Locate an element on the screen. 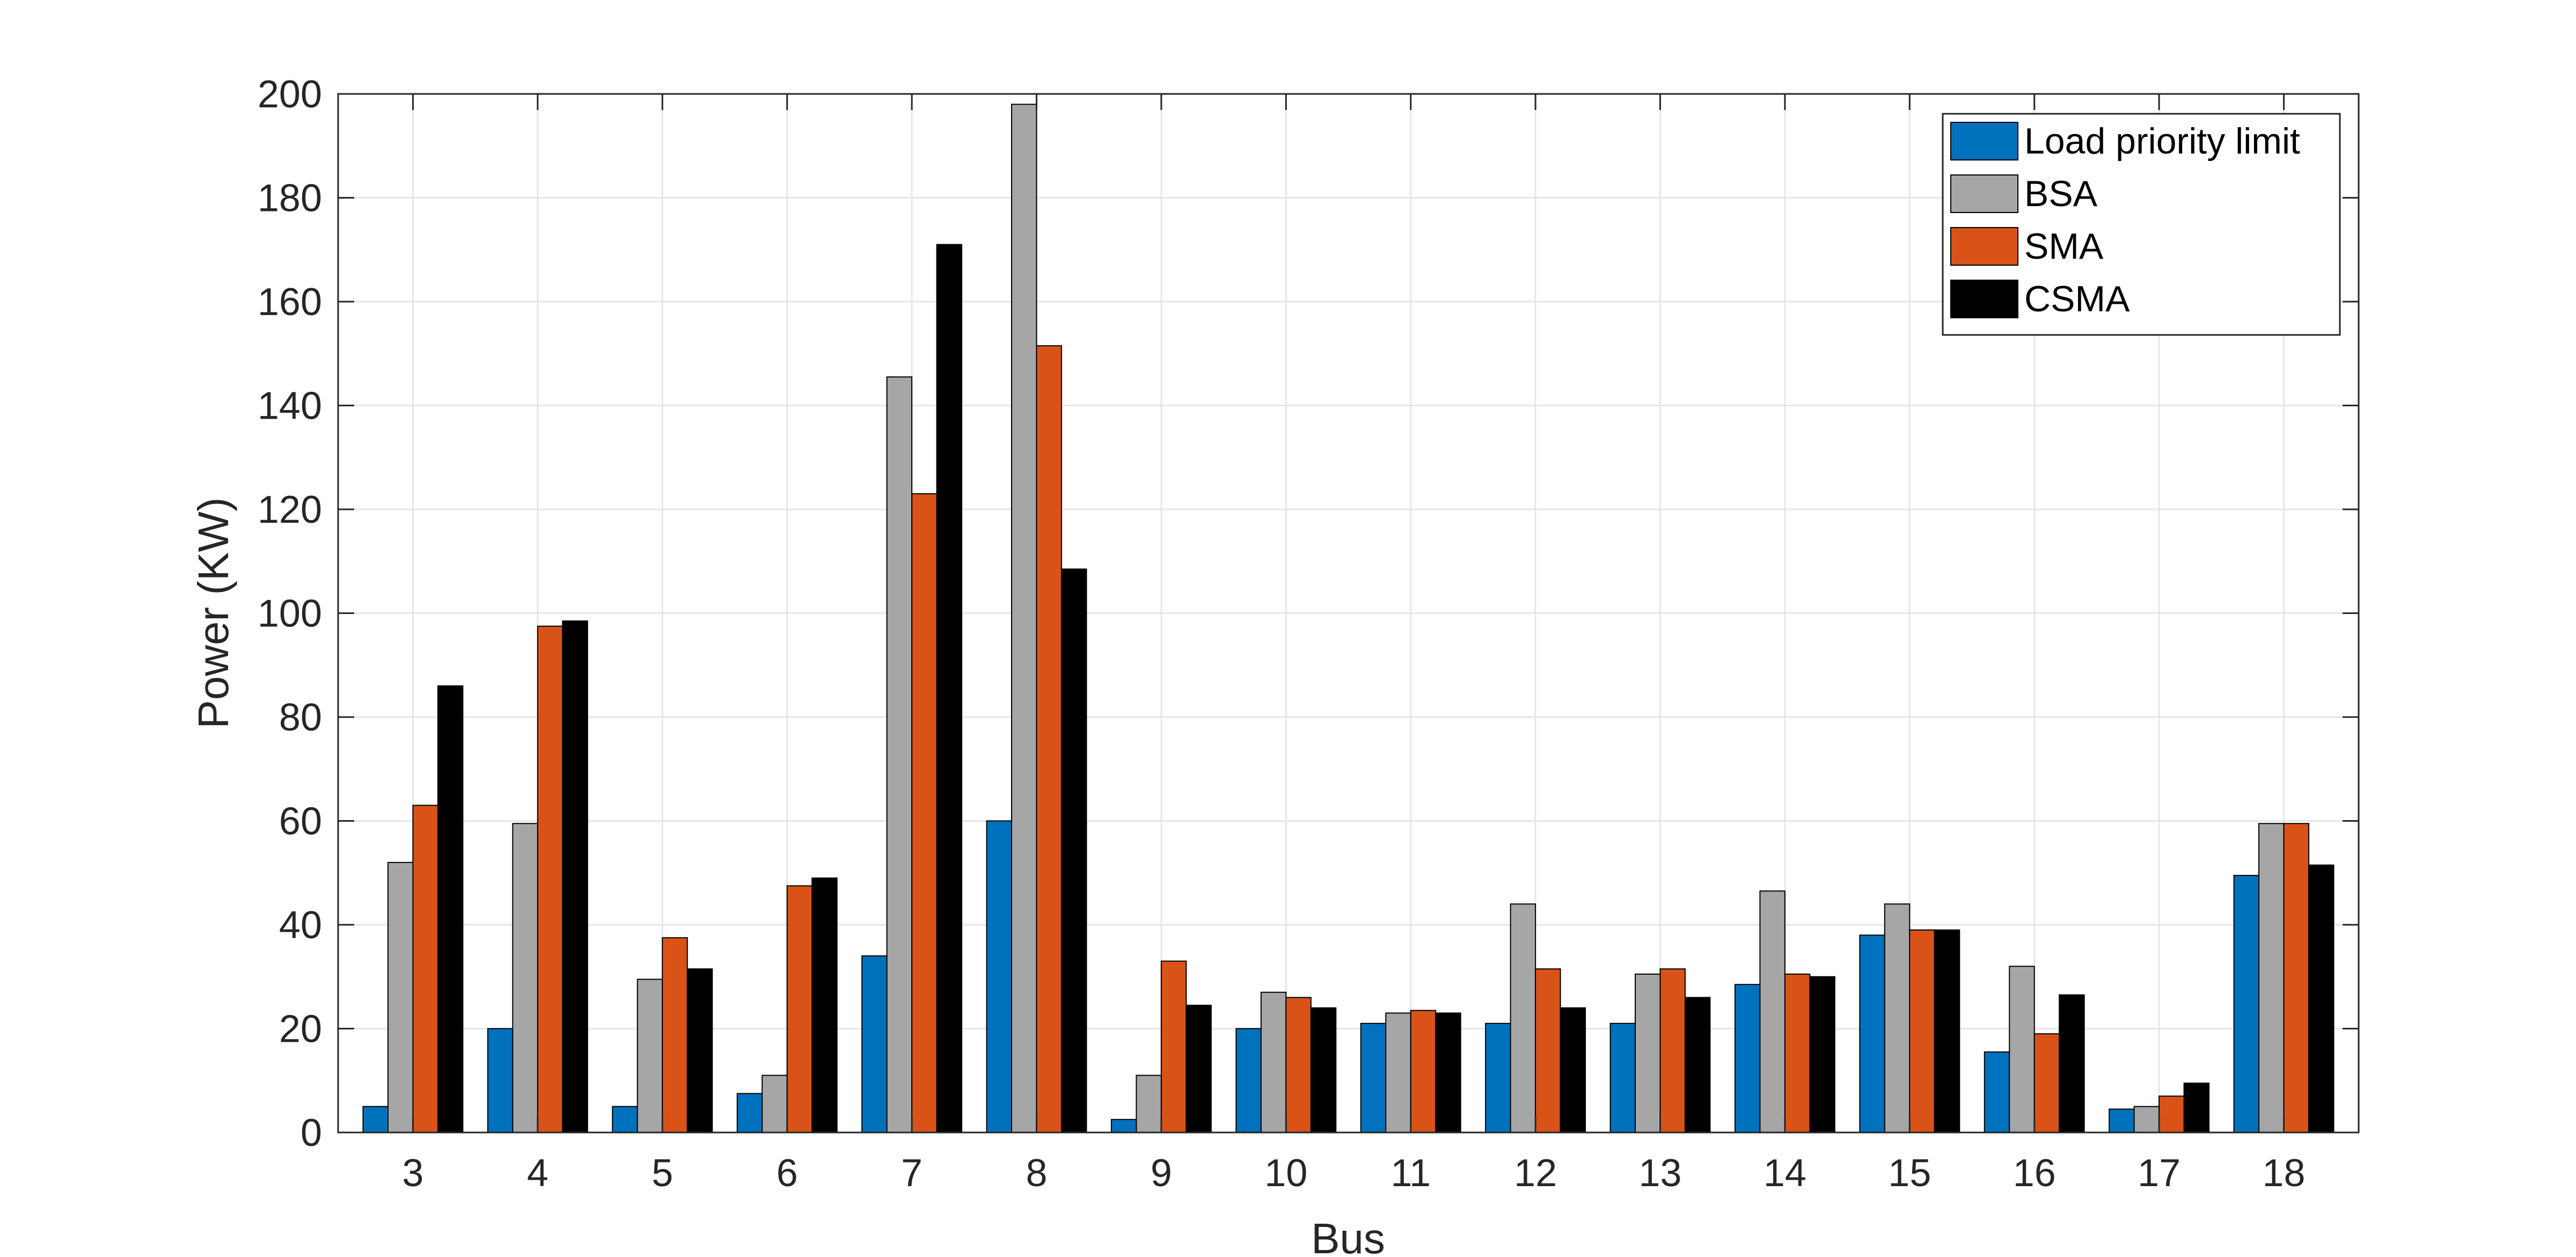  legend-label: BSA is located at coordinates (2061, 194).